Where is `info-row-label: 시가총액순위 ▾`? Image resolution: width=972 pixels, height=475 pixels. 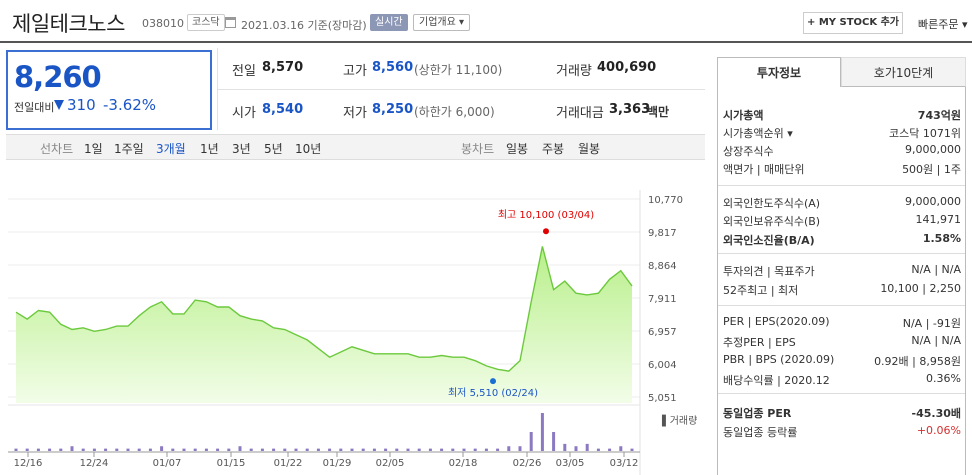
info-row-label: 시가총액순위 ▾ is located at coordinates (758, 133).